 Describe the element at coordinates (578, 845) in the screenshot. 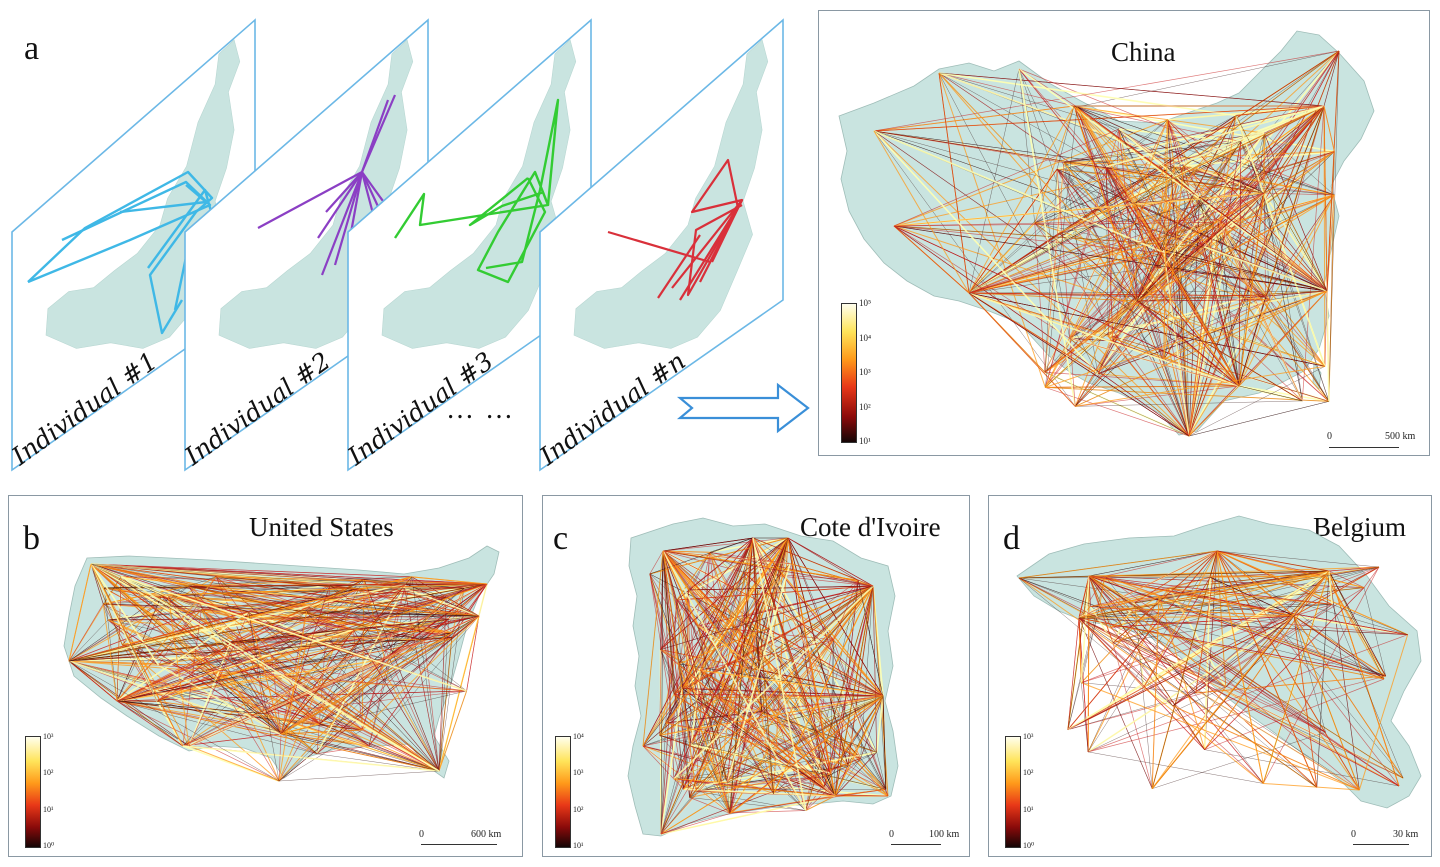

I see `ci-tick: 10¹` at that location.